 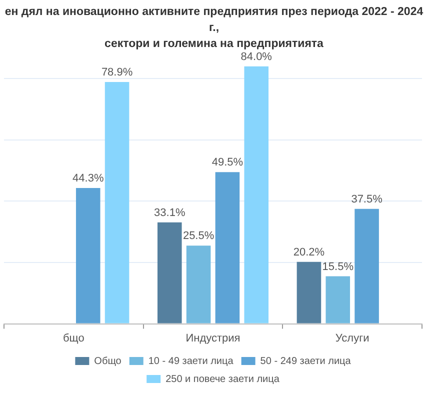 What do you see at coordinates (88, 178) in the screenshot?
I see `data-label: 44.3%` at bounding box center [88, 178].